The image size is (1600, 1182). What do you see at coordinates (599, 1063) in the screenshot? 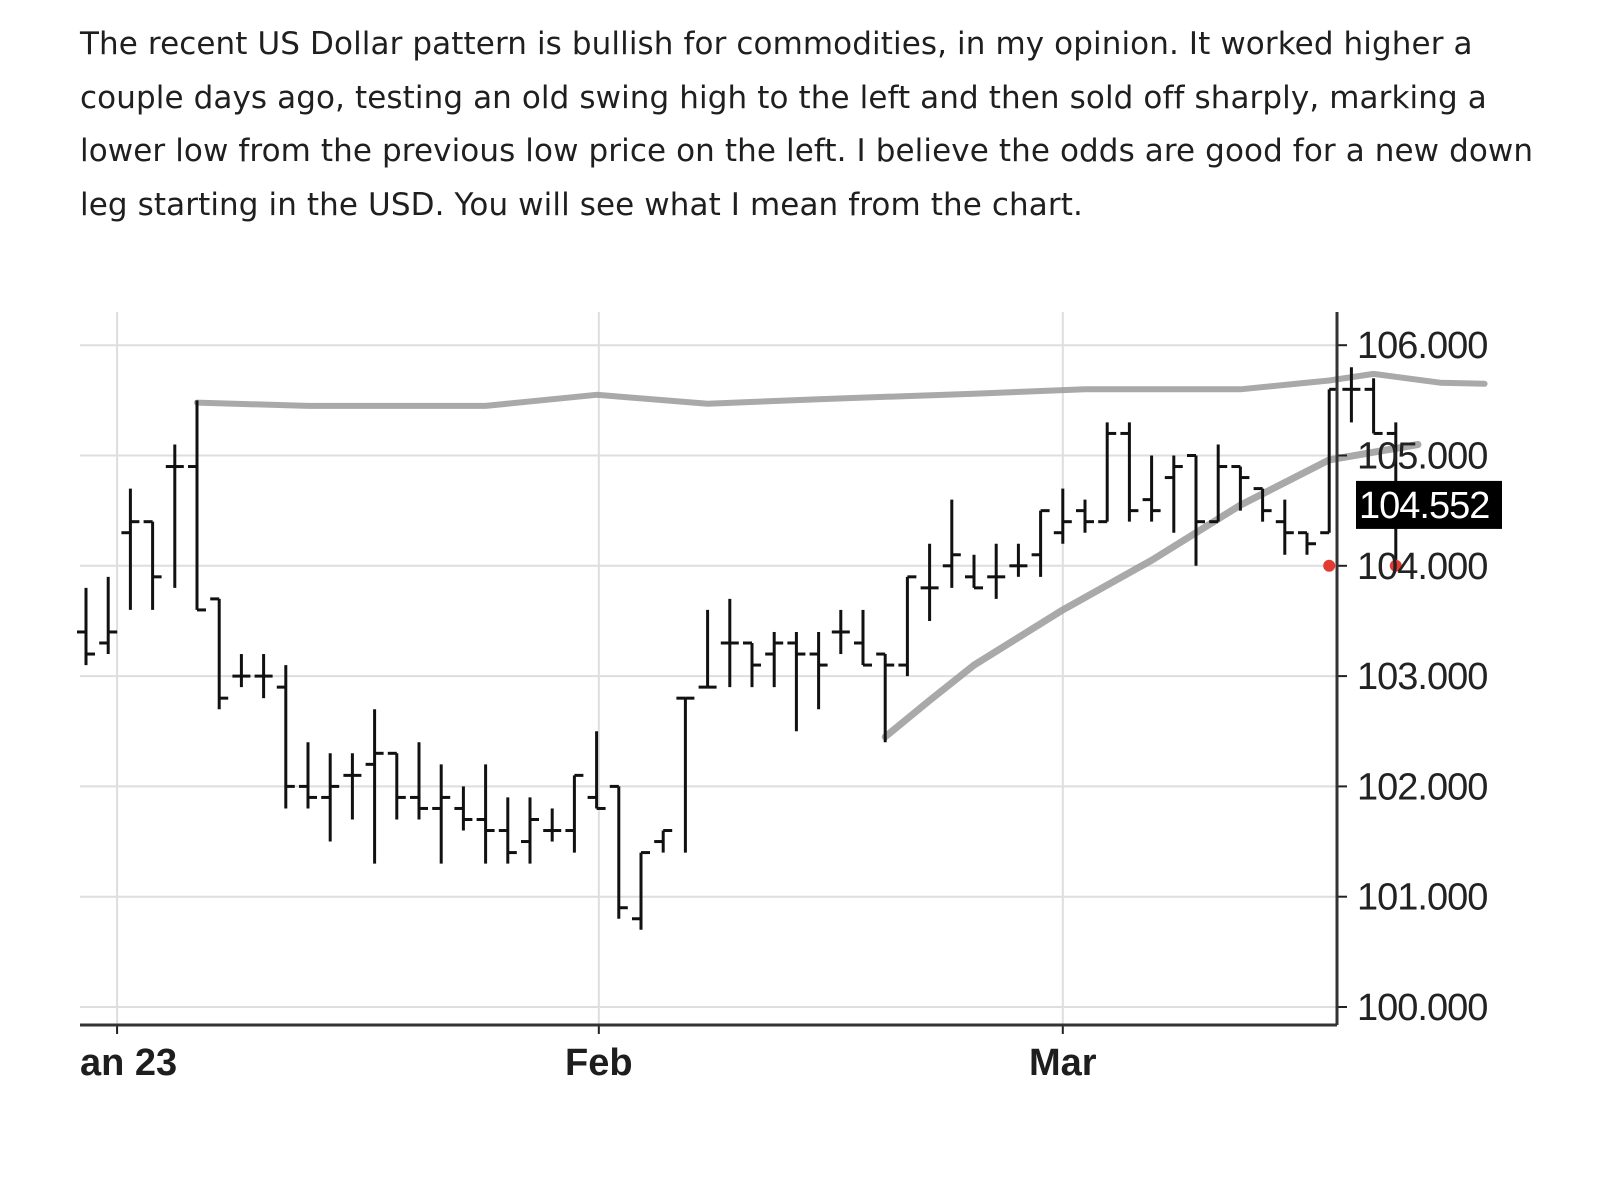
I see `x-tick-label: Feb` at bounding box center [599, 1063].